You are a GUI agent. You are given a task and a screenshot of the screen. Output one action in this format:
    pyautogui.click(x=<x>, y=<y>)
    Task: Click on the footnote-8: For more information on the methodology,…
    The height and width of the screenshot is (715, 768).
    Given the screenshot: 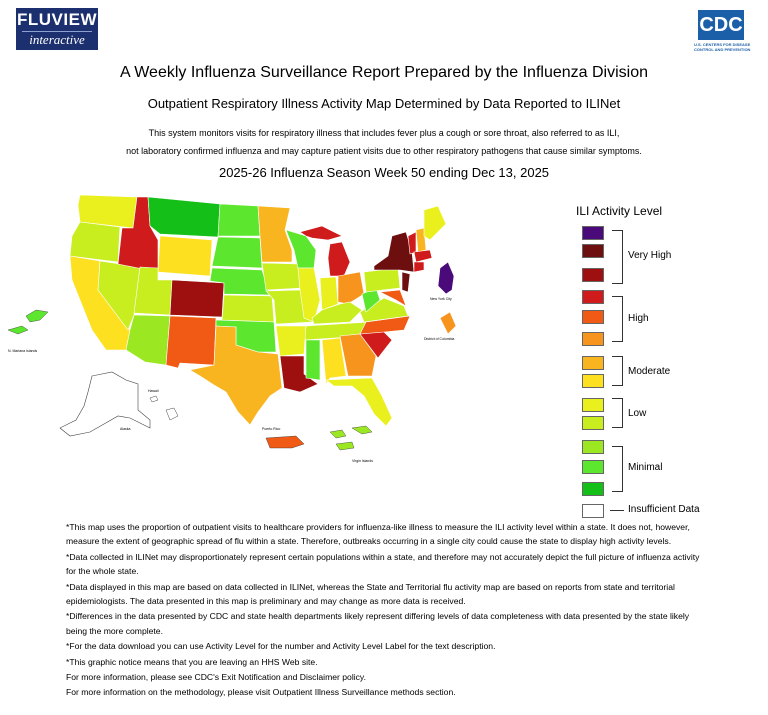 What is the action you would take?
    pyautogui.click(x=261, y=692)
    